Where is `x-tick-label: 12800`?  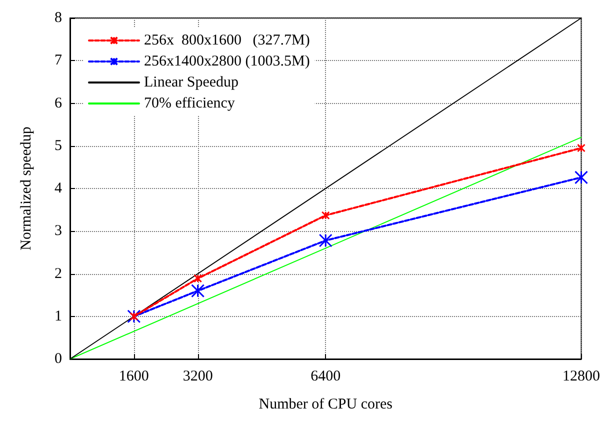
x-tick-label: 12800 is located at coordinates (581, 376).